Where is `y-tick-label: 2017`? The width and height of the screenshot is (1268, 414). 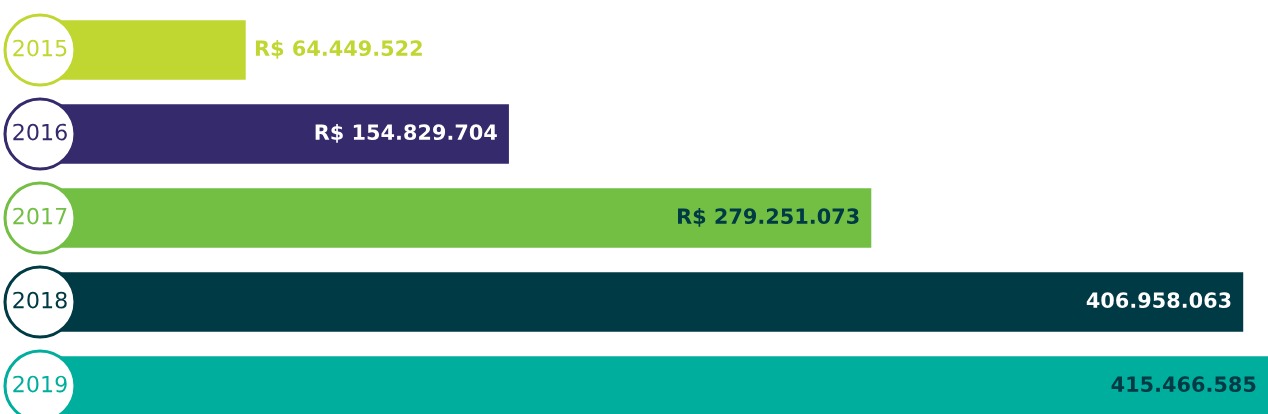
y-tick-label: 2017 is located at coordinates (40, 216).